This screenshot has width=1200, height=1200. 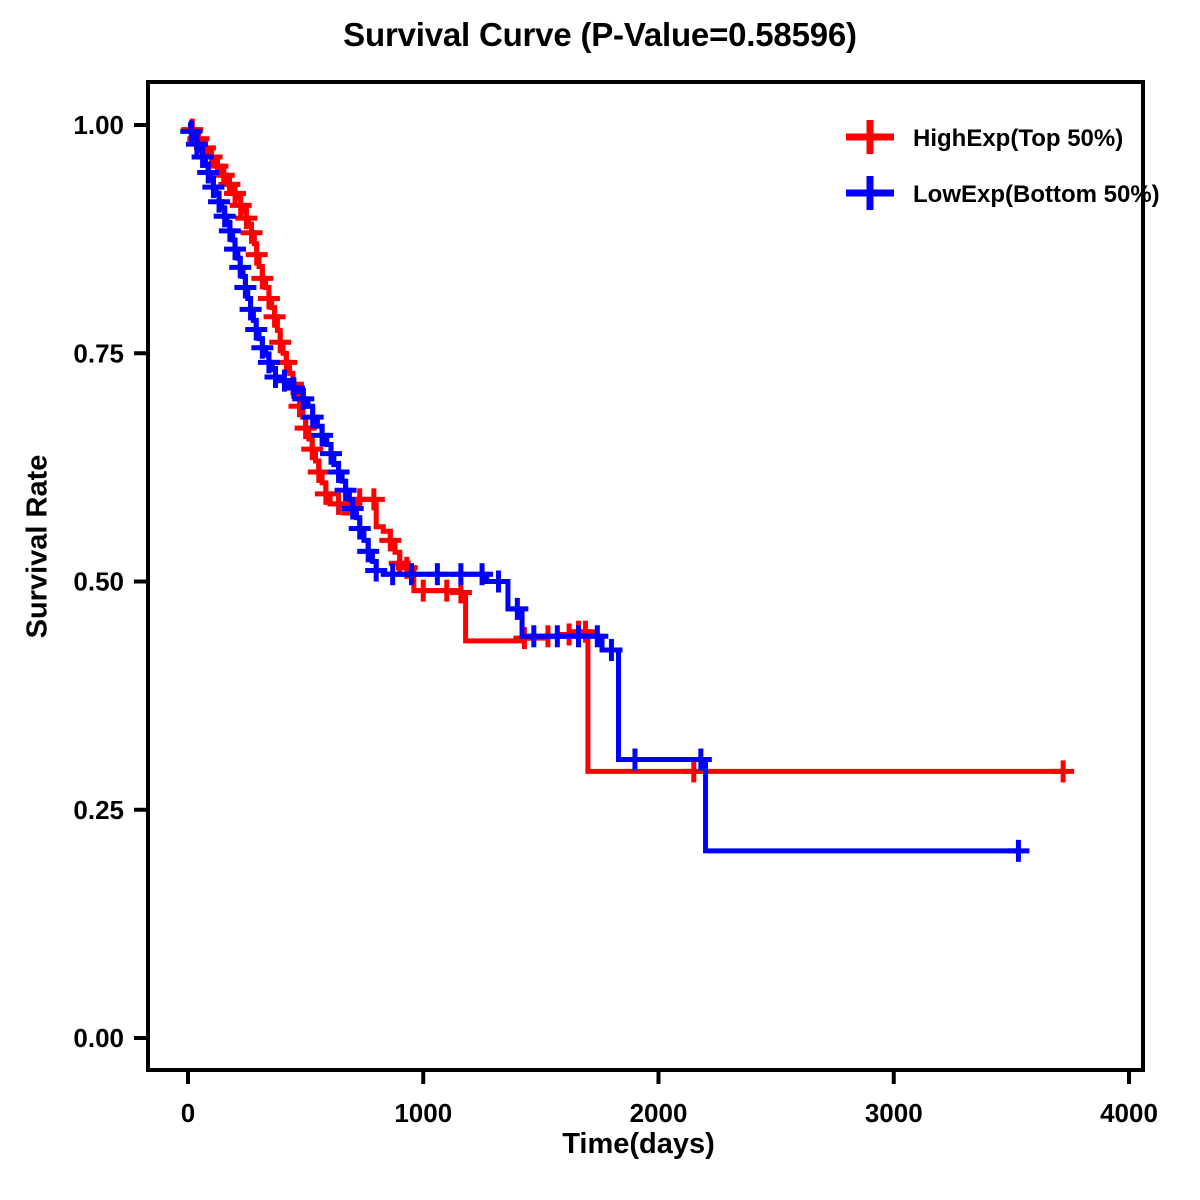 I want to click on y-tick-label: 0.75, so click(x=98, y=353).